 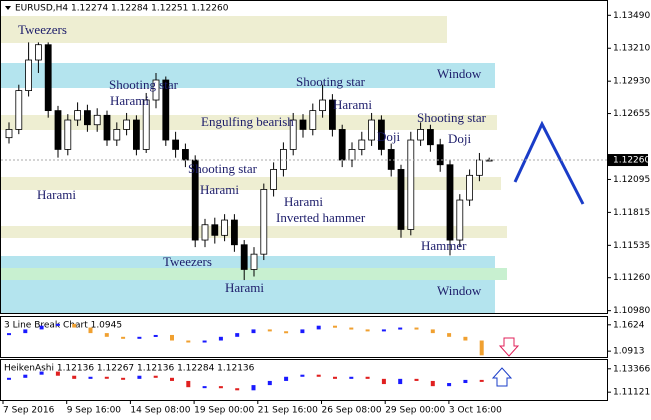 I want to click on pattern-label: Hammer, so click(x=444, y=245).